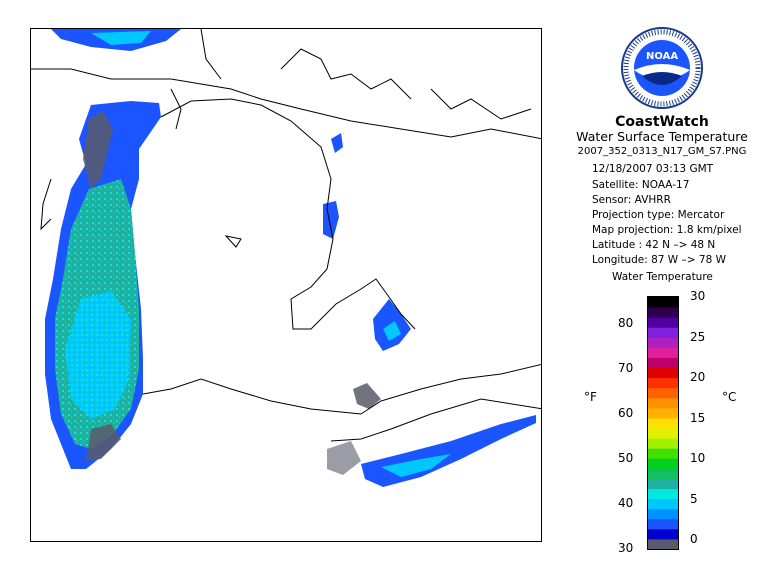 This screenshot has width=782, height=572. Describe the element at coordinates (694, 539) in the screenshot. I see `tick-celsius: 0` at that location.